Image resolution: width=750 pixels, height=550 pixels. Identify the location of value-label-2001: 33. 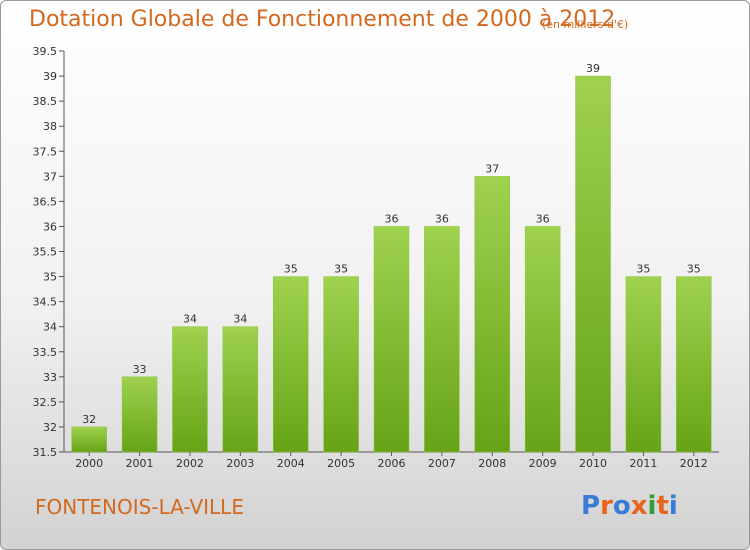
(140, 369).